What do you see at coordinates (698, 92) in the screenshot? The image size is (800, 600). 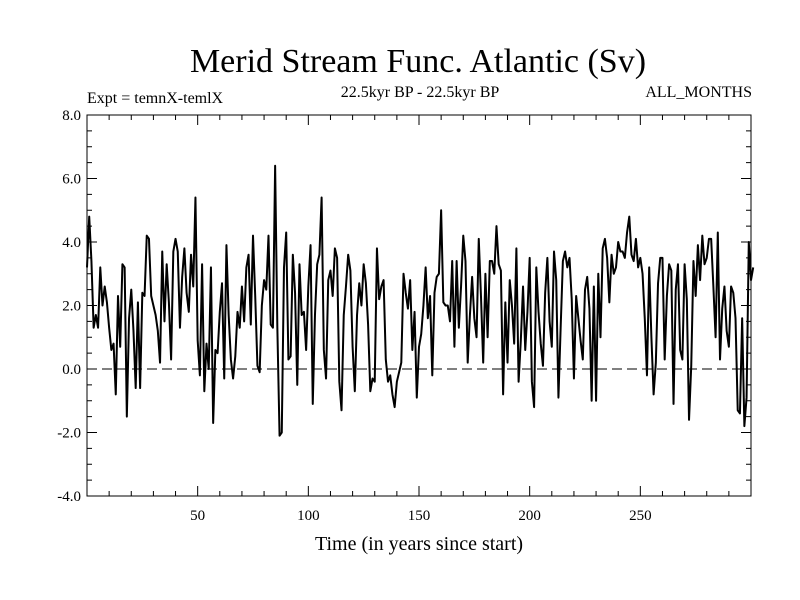 I see `months-label: ALL_MONTHS` at bounding box center [698, 92].